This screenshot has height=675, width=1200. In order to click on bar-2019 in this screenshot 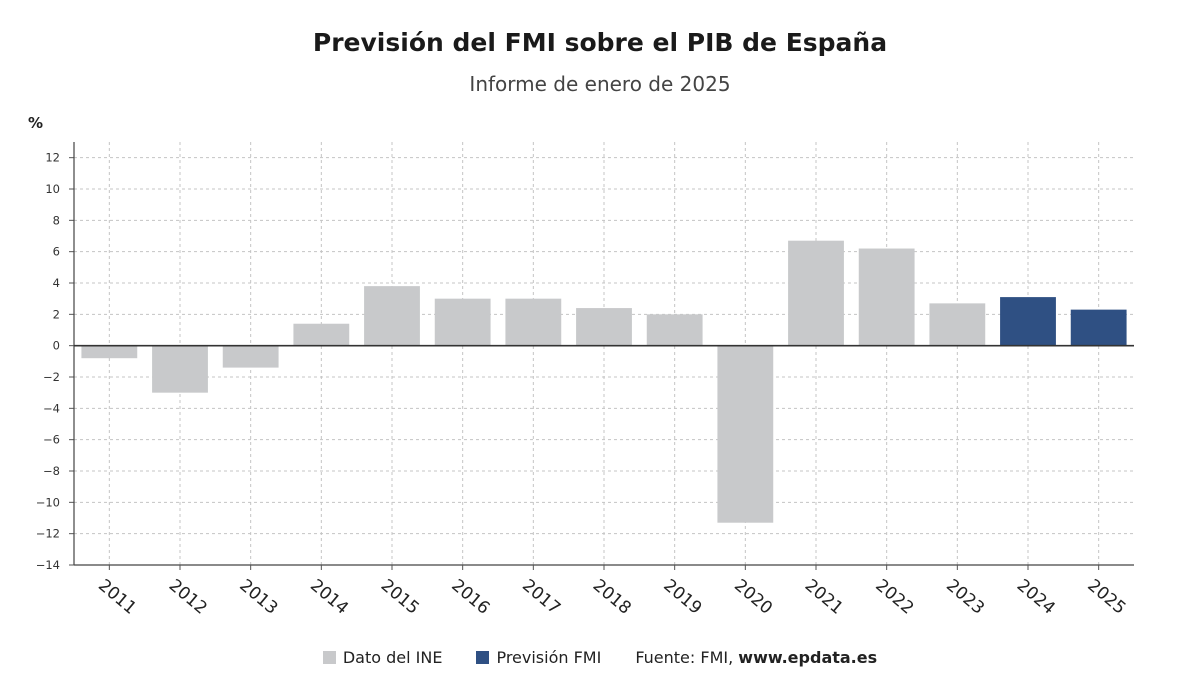, I will do `click(674, 330)`.